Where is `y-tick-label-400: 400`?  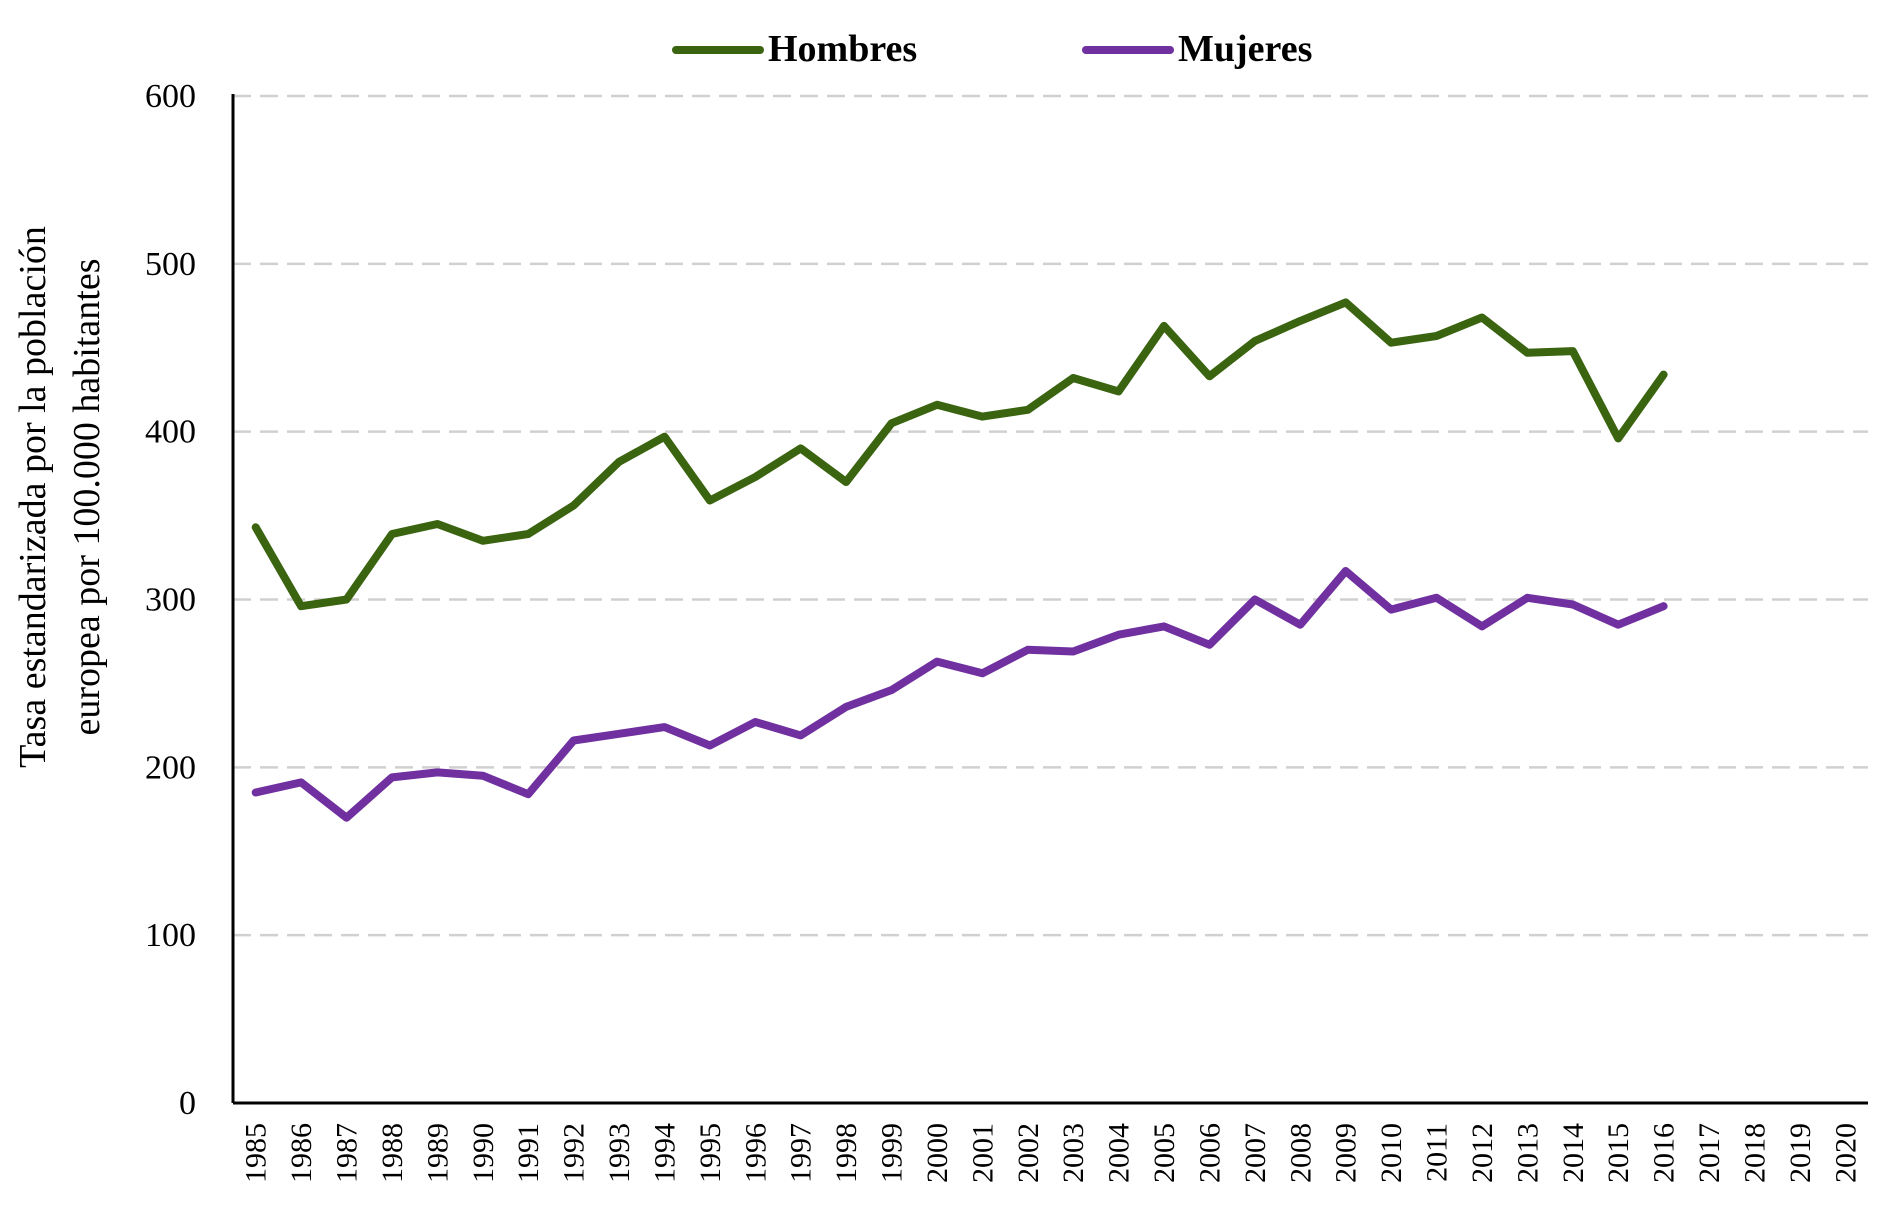 y-tick-label-400: 400 is located at coordinates (170, 432).